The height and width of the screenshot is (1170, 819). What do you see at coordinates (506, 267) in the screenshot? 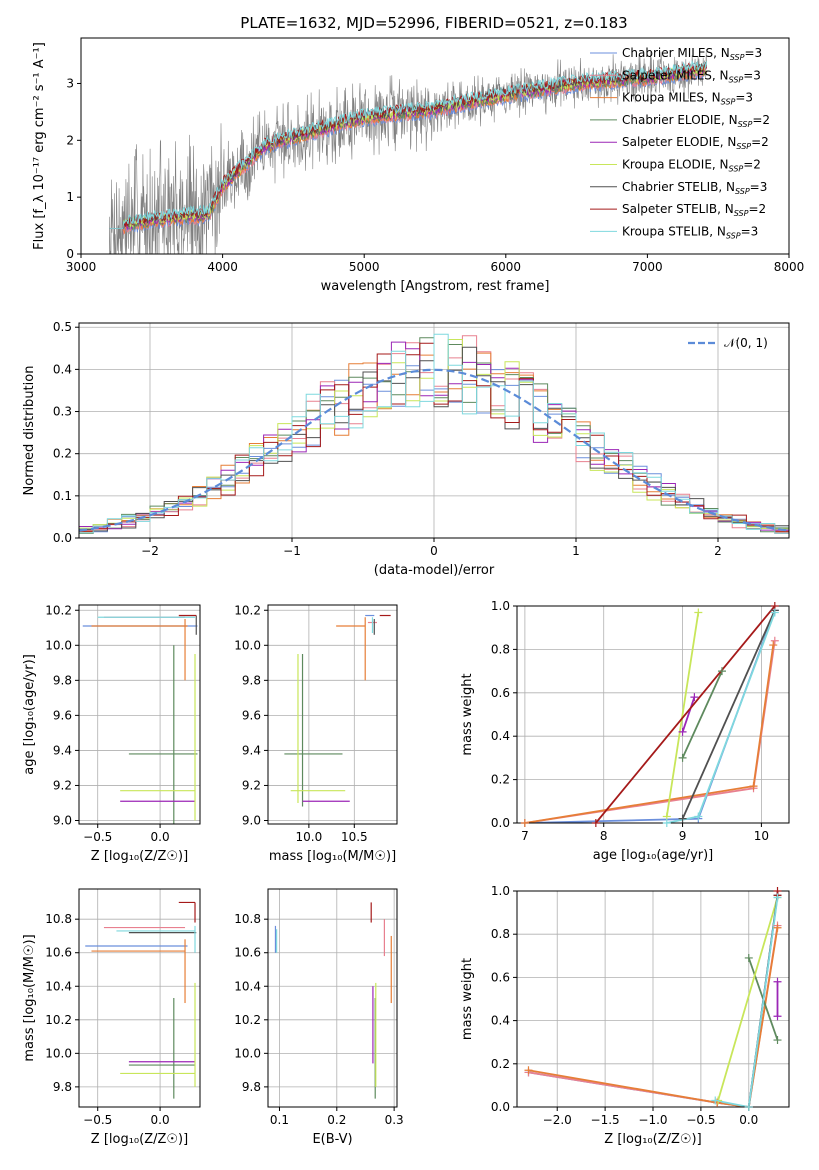
I see `x-tick-label: 6000` at bounding box center [506, 267].